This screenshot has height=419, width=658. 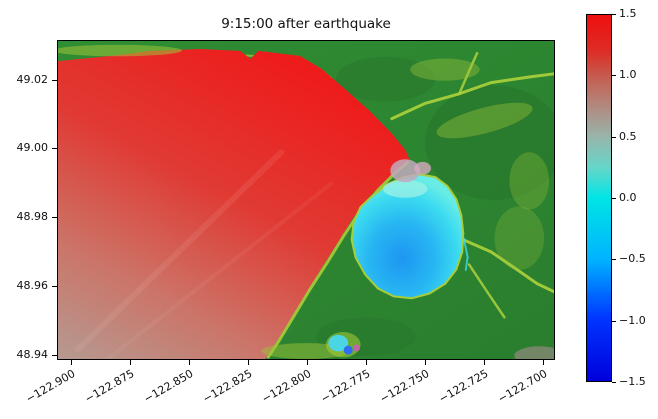 I want to click on y-tick-label: 49.02, so click(x=32, y=79).